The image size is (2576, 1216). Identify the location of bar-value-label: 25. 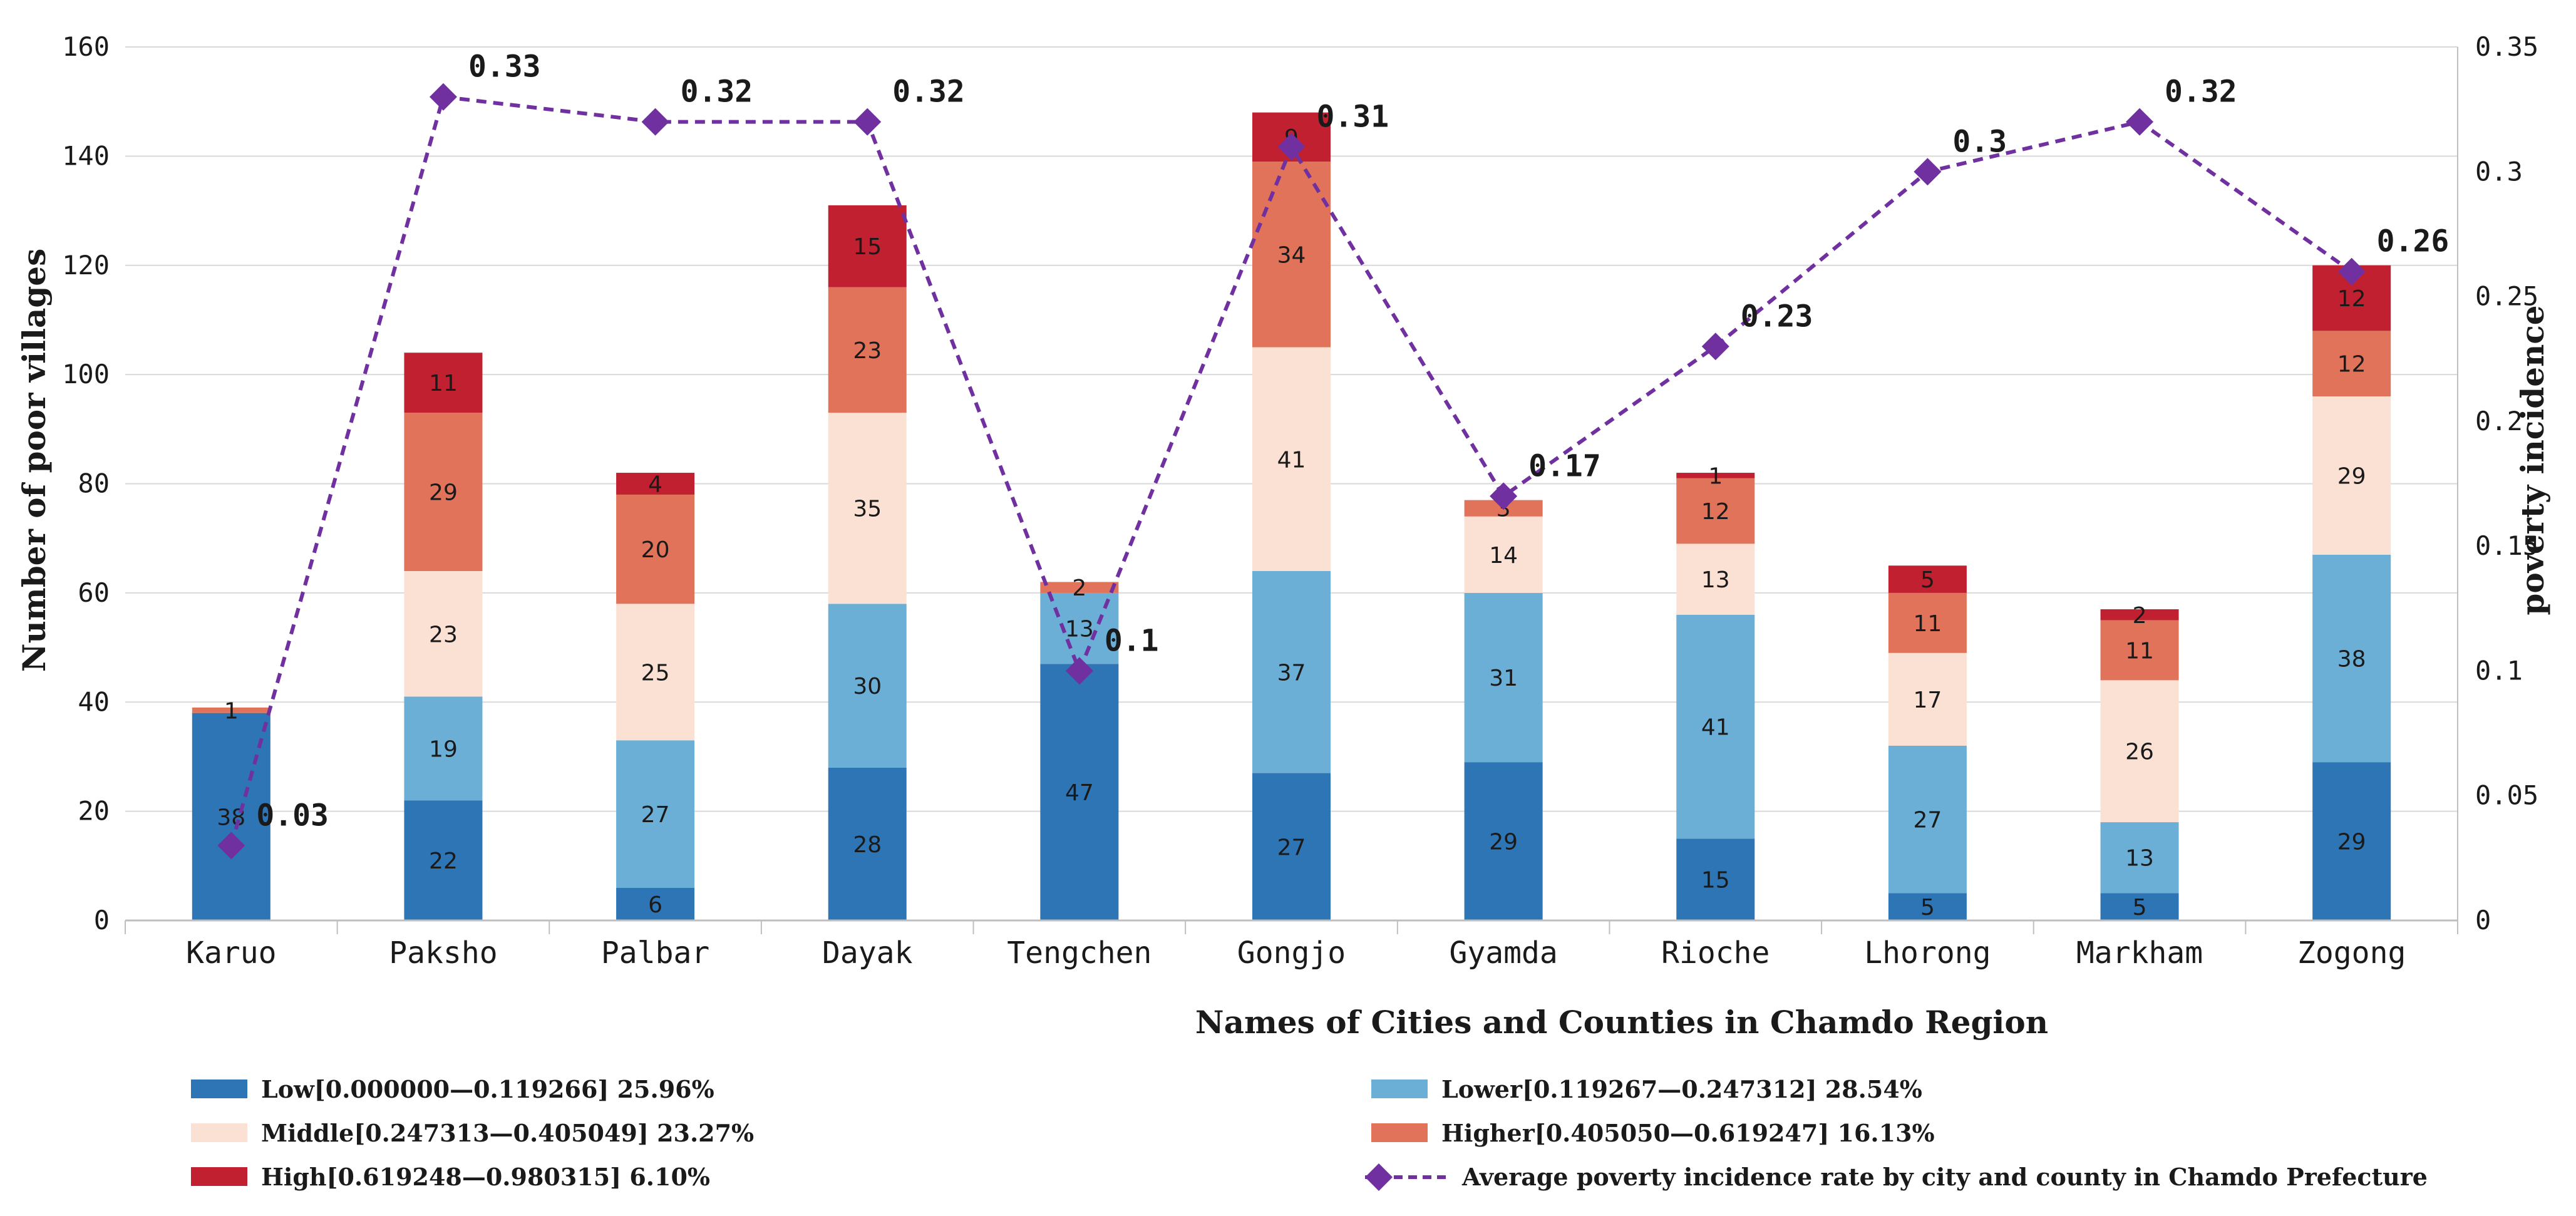
(655, 673).